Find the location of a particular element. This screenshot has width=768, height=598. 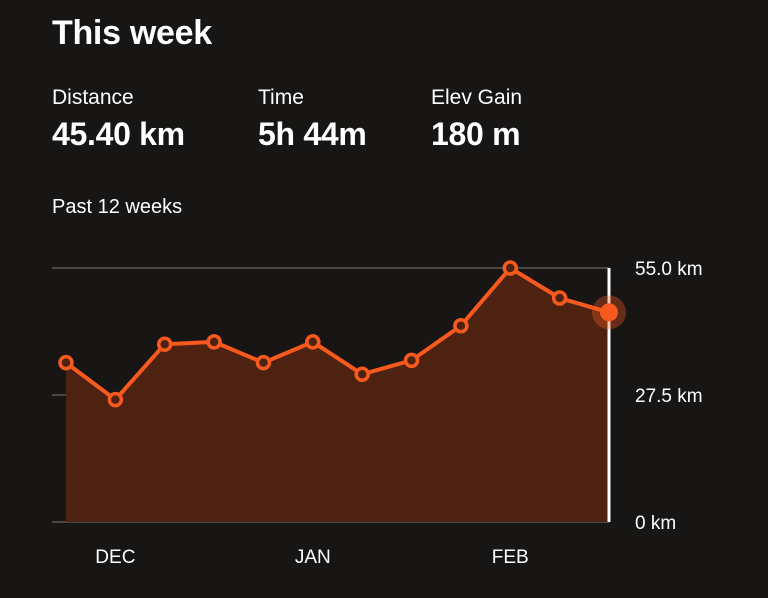

x-month-label-dec: DEC is located at coordinates (115, 557).